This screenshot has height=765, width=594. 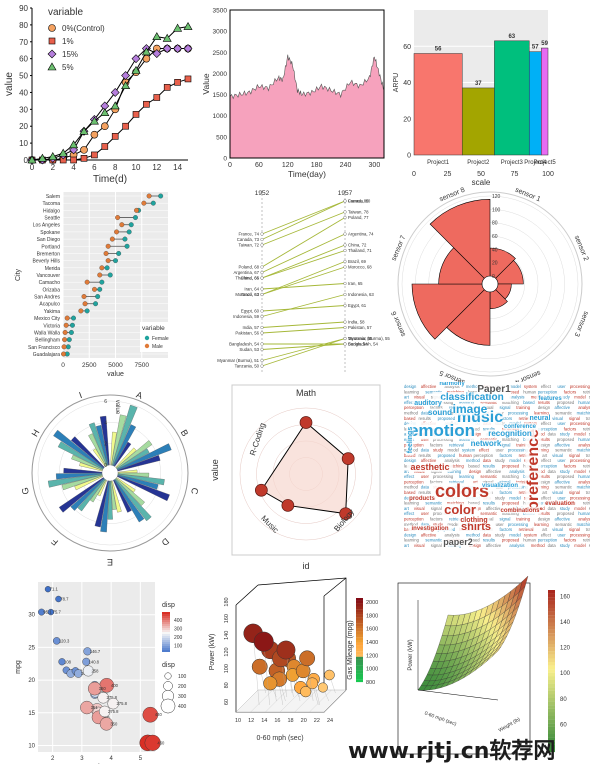 What do you see at coordinates (114, 723) in the screenshot?
I see `bubble-label: 350` at bounding box center [114, 723].